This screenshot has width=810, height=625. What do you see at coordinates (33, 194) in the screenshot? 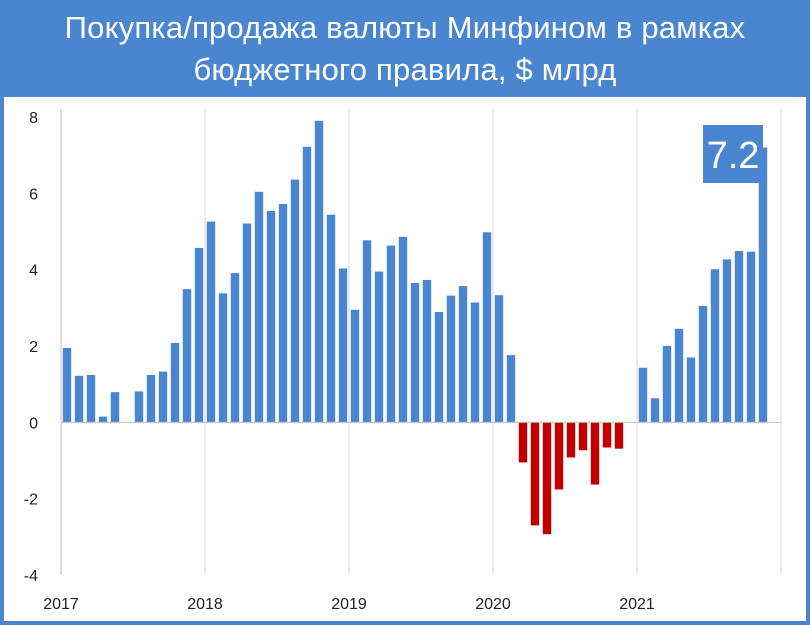
I see `y-tick-label: 6` at bounding box center [33, 194].